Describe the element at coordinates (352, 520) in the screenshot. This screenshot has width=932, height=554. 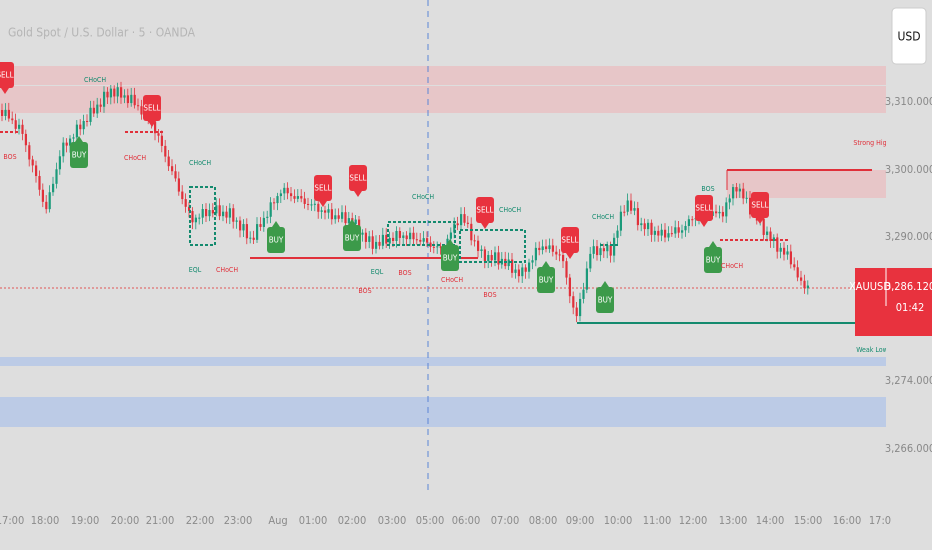
I see `time-axis-label: 02:00` at that location.